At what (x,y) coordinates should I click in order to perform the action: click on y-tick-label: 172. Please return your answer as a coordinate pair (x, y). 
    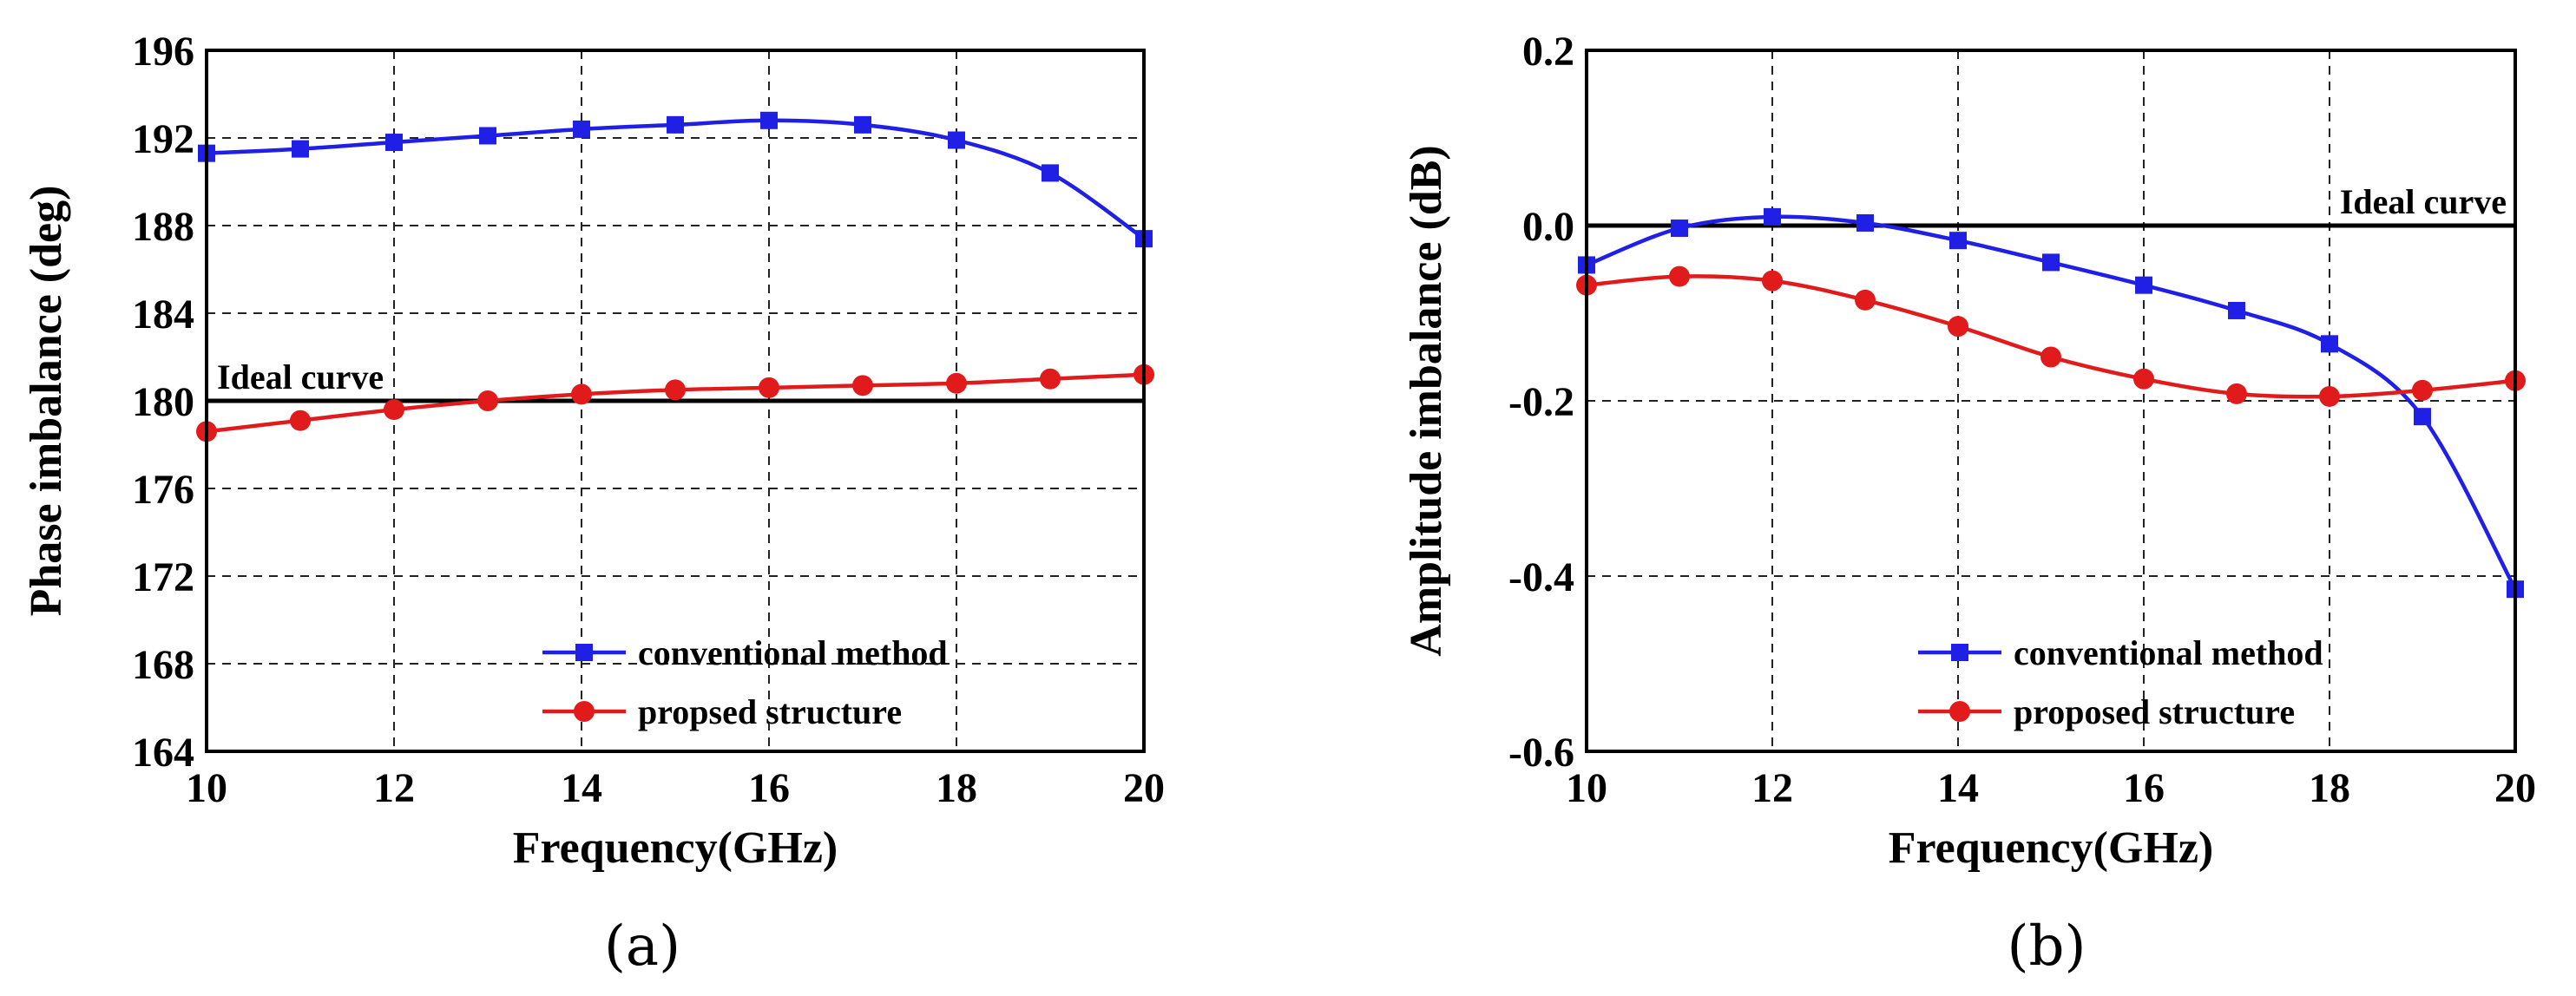
    Looking at the image, I should click on (163, 577).